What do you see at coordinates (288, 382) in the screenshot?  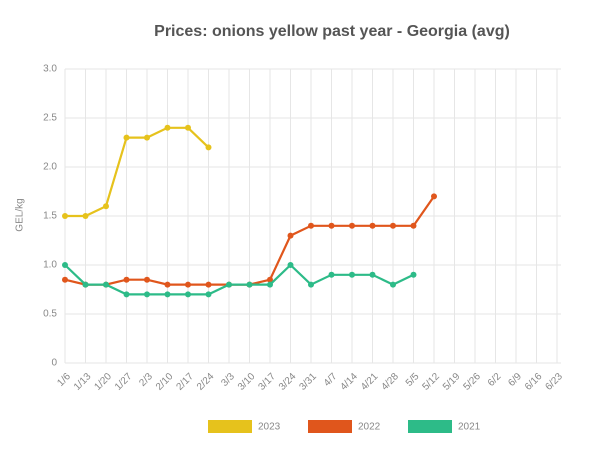 I see `x-tick-label: 3/24` at bounding box center [288, 382].